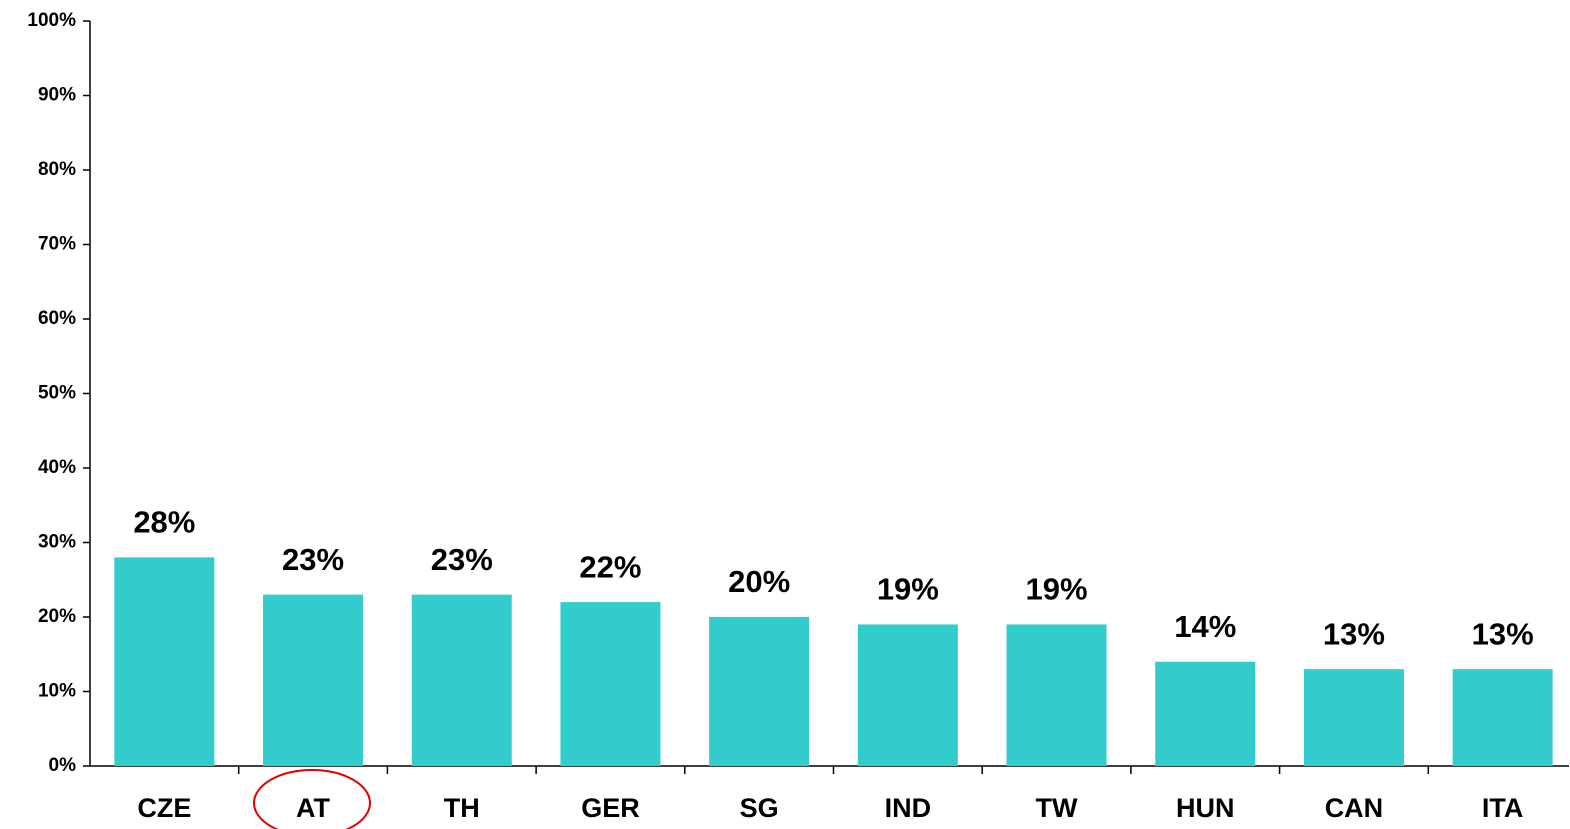 The image size is (1570, 829). Describe the element at coordinates (908, 808) in the screenshot. I see `x-tick-label: IND` at that location.